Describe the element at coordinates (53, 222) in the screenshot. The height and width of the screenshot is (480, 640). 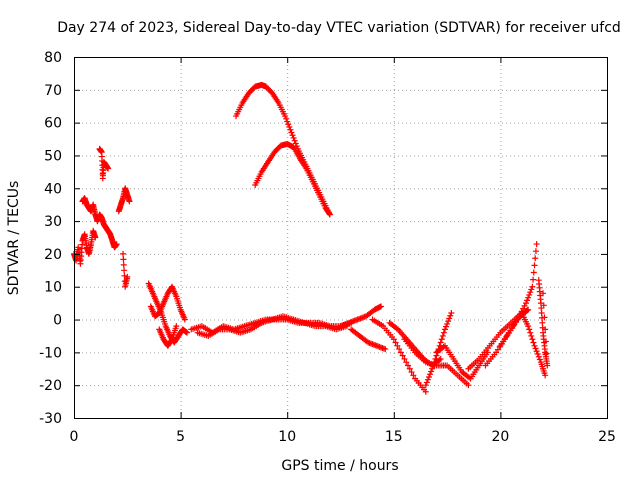
I see `y-tick-label: 30` at that location.